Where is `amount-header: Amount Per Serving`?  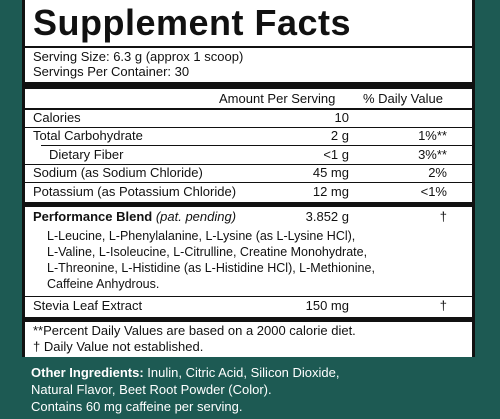
amount-header: Amount Per Serving is located at coordinates (277, 98).